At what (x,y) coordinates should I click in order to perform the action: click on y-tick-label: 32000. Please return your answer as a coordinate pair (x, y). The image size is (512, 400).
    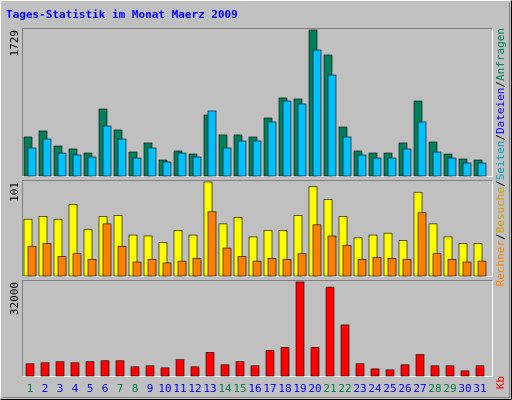
    Looking at the image, I should click on (14, 298).